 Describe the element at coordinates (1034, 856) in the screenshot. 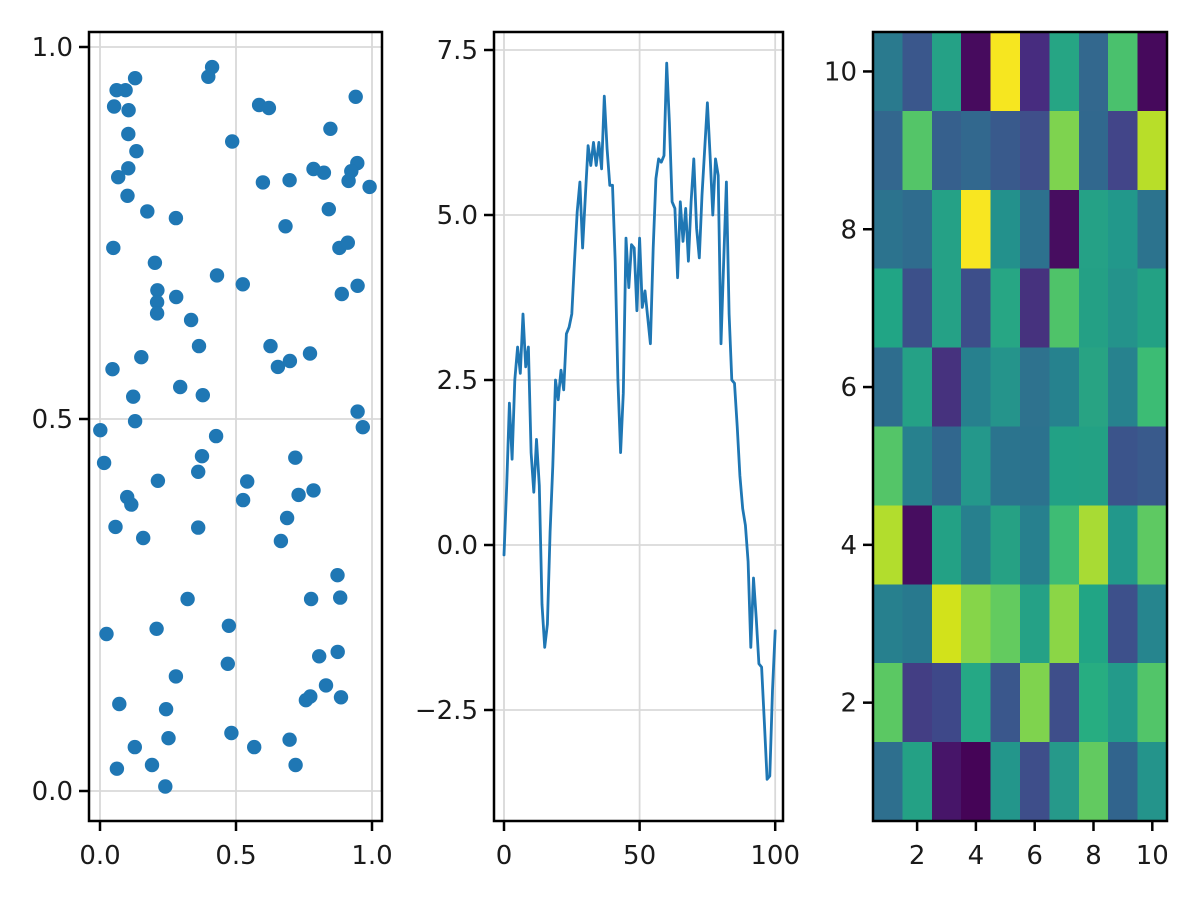

I see `x-tick-label: 6` at that location.